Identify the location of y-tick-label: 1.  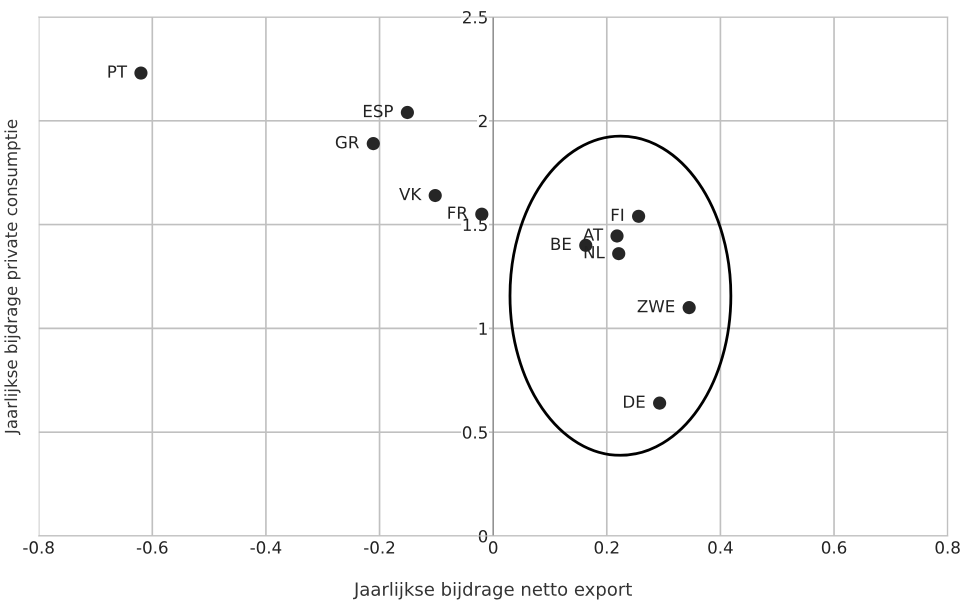
(483, 328).